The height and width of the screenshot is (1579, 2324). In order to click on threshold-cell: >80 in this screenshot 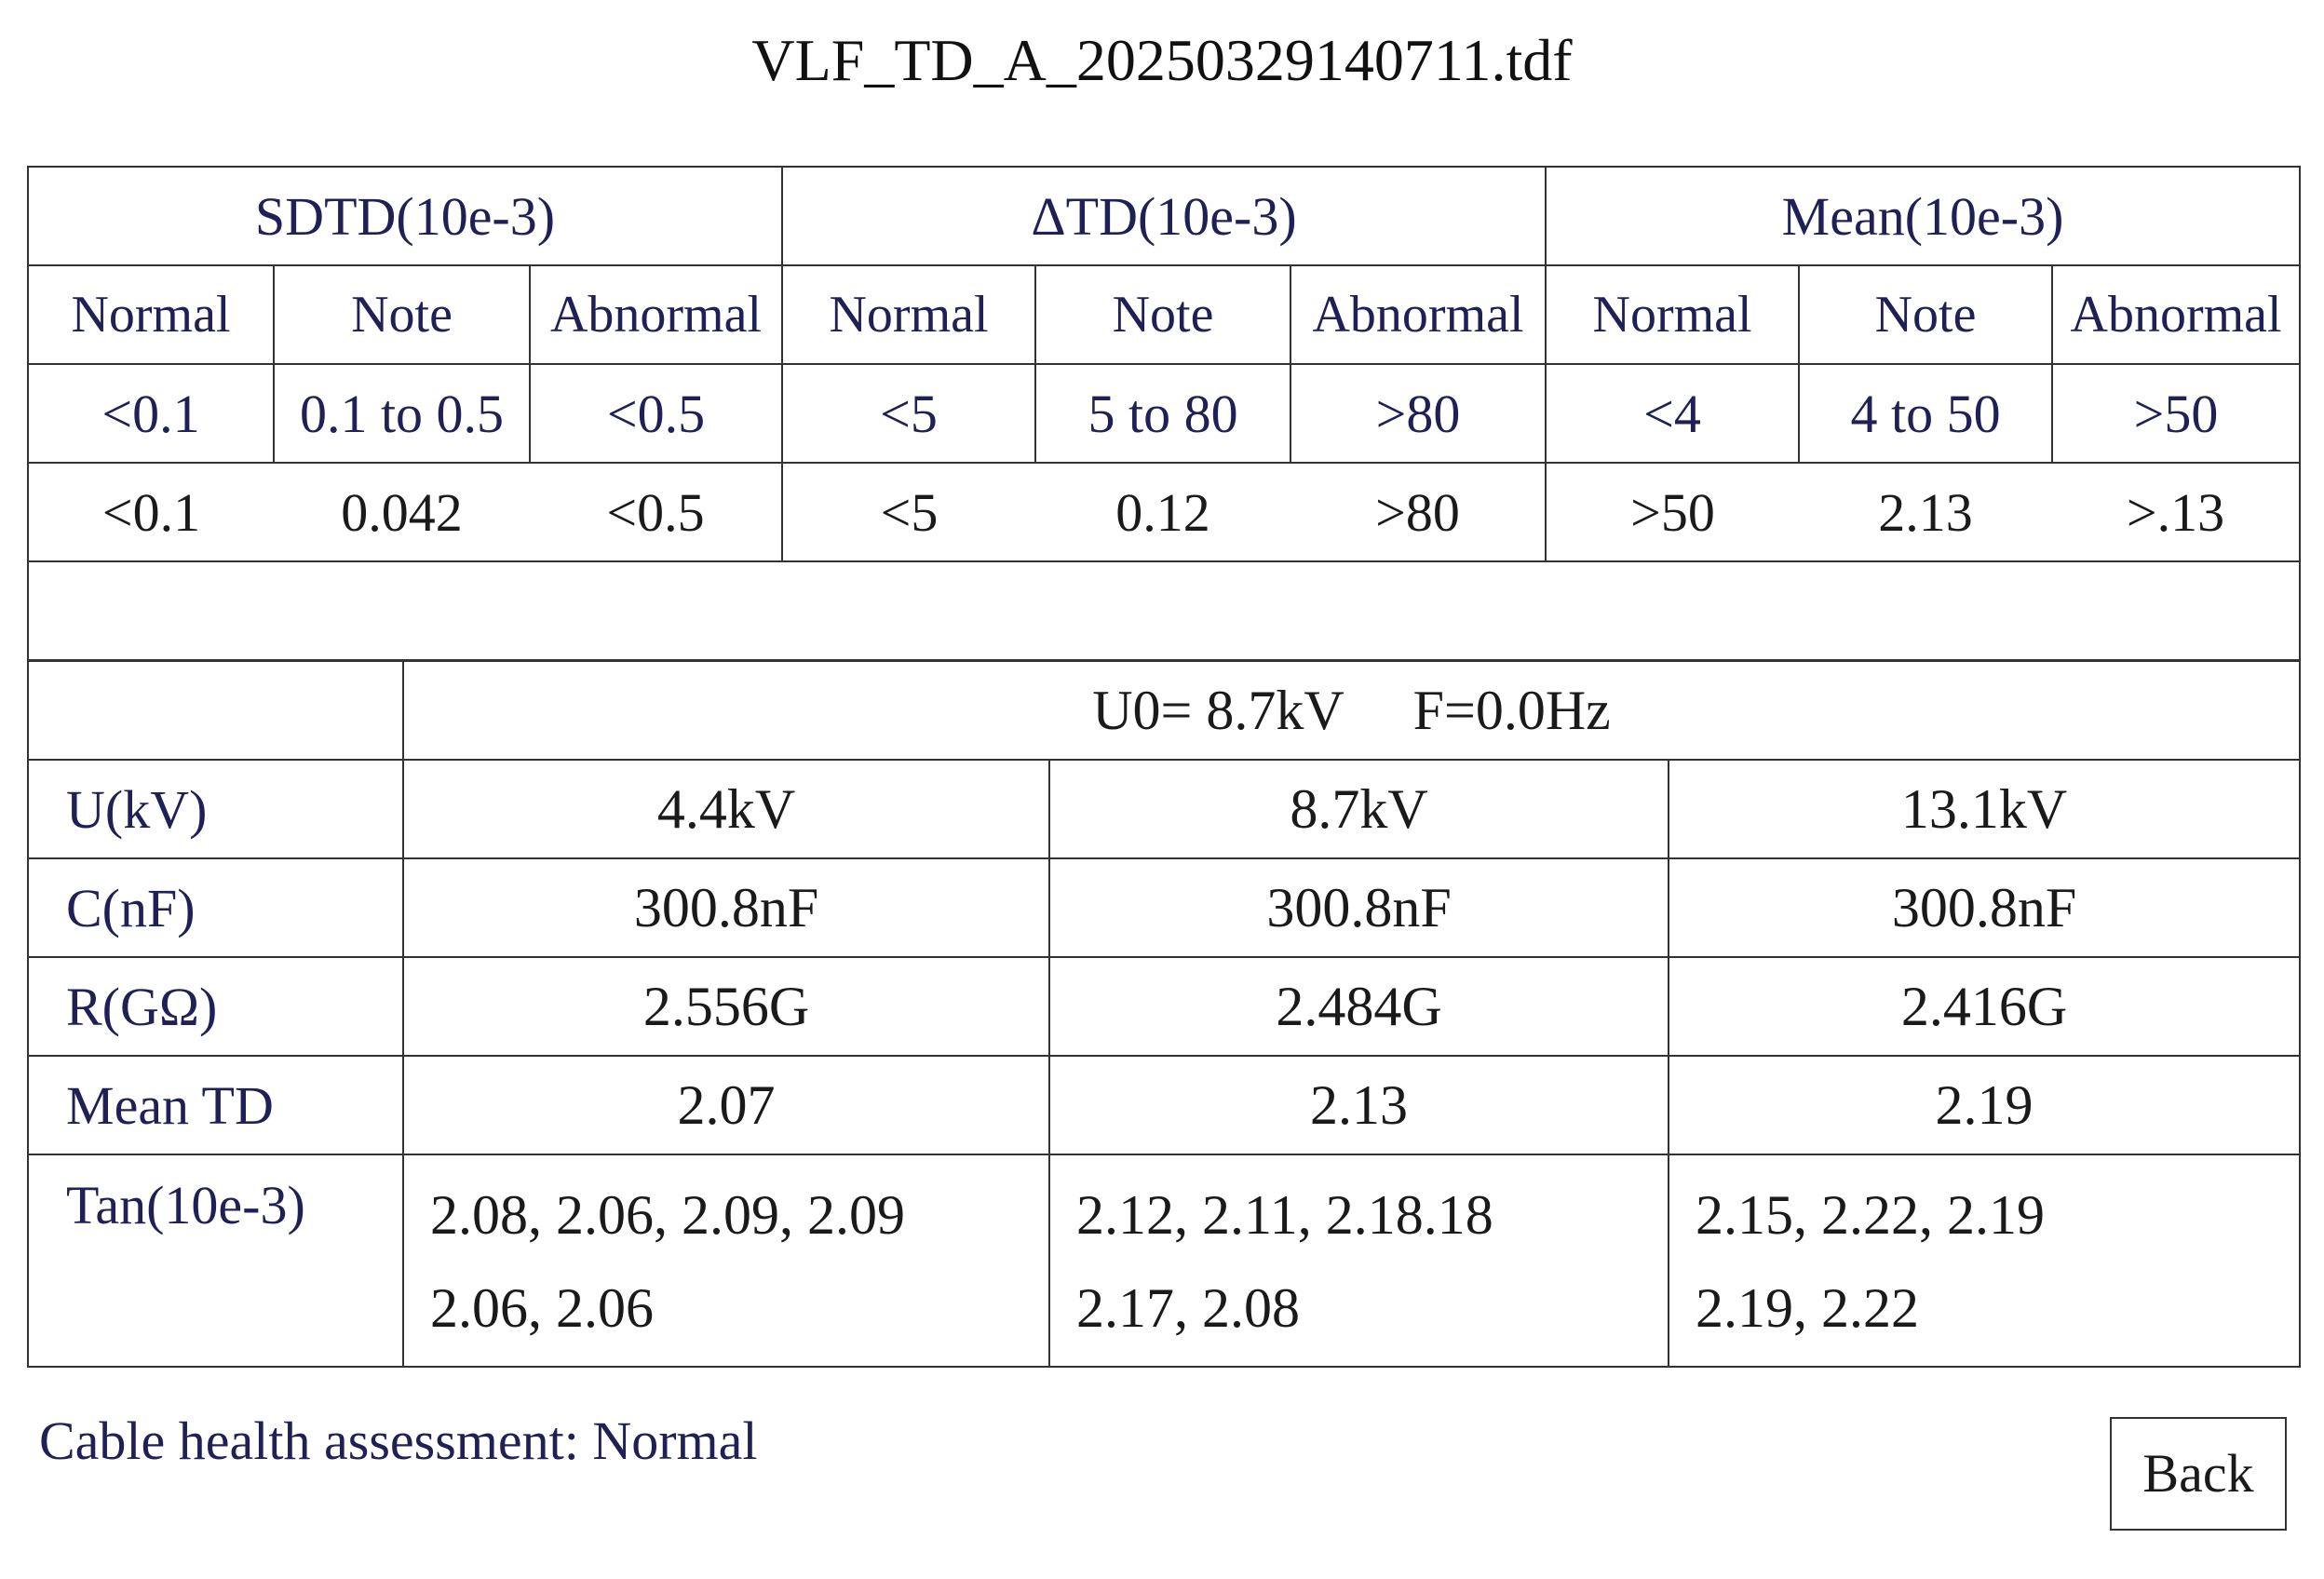, I will do `click(1419, 413)`.